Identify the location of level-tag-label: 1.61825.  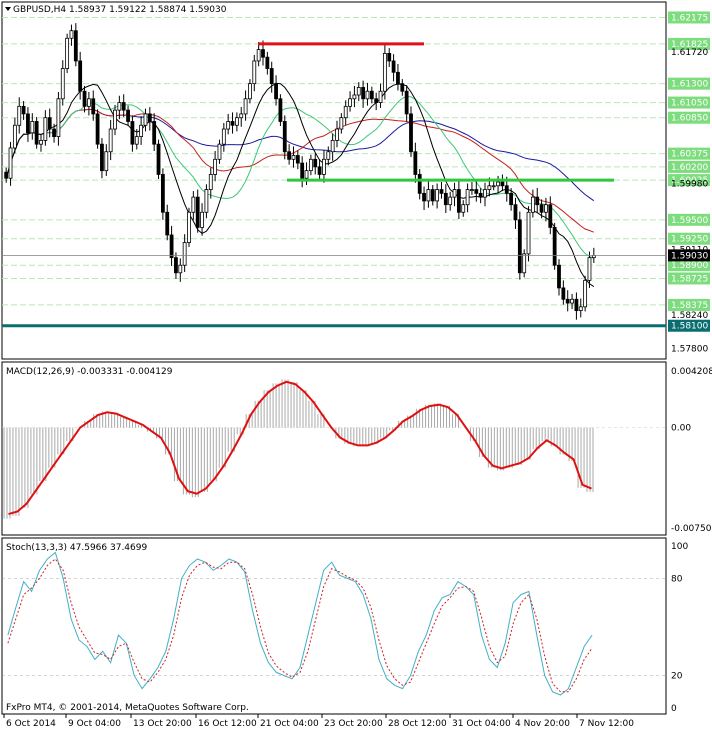
(689, 45).